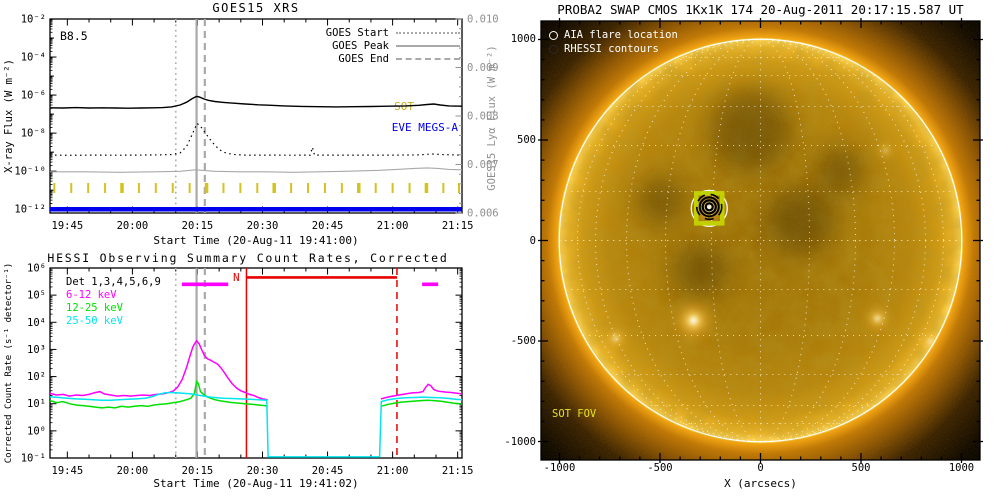 The width and height of the screenshot is (1000, 500). I want to click on rhessi-contours, so click(709, 207).